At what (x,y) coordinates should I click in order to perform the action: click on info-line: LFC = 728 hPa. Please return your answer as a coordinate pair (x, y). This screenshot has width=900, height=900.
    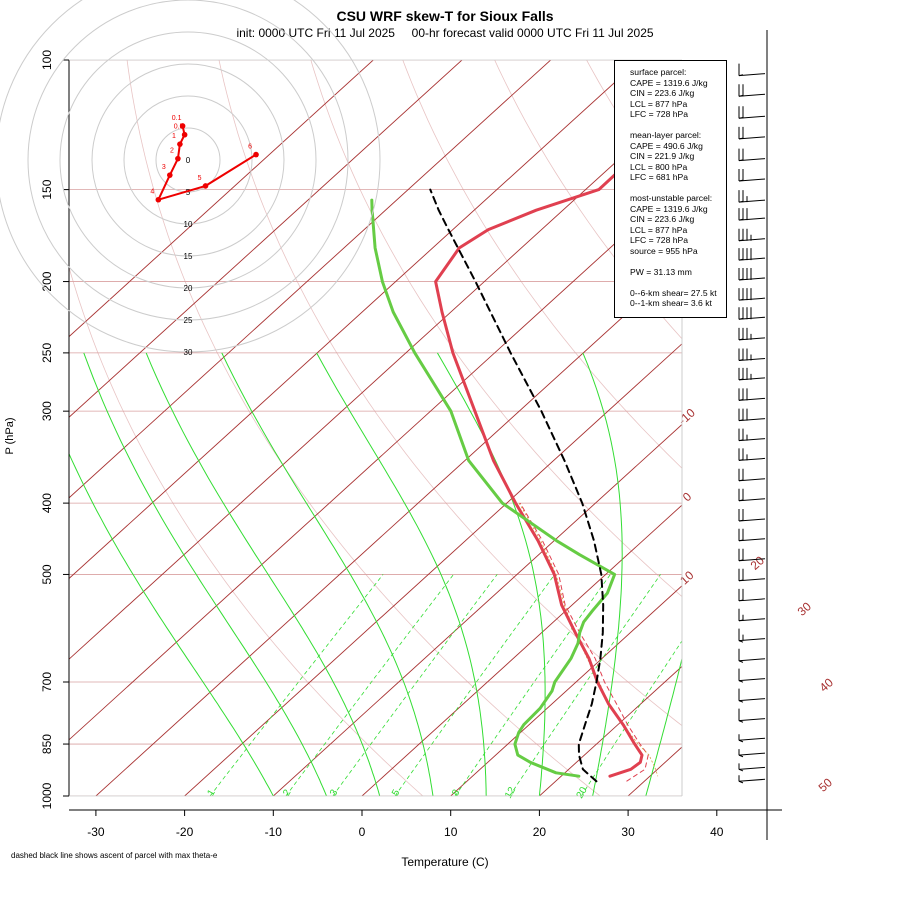
    Looking at the image, I should click on (659, 114).